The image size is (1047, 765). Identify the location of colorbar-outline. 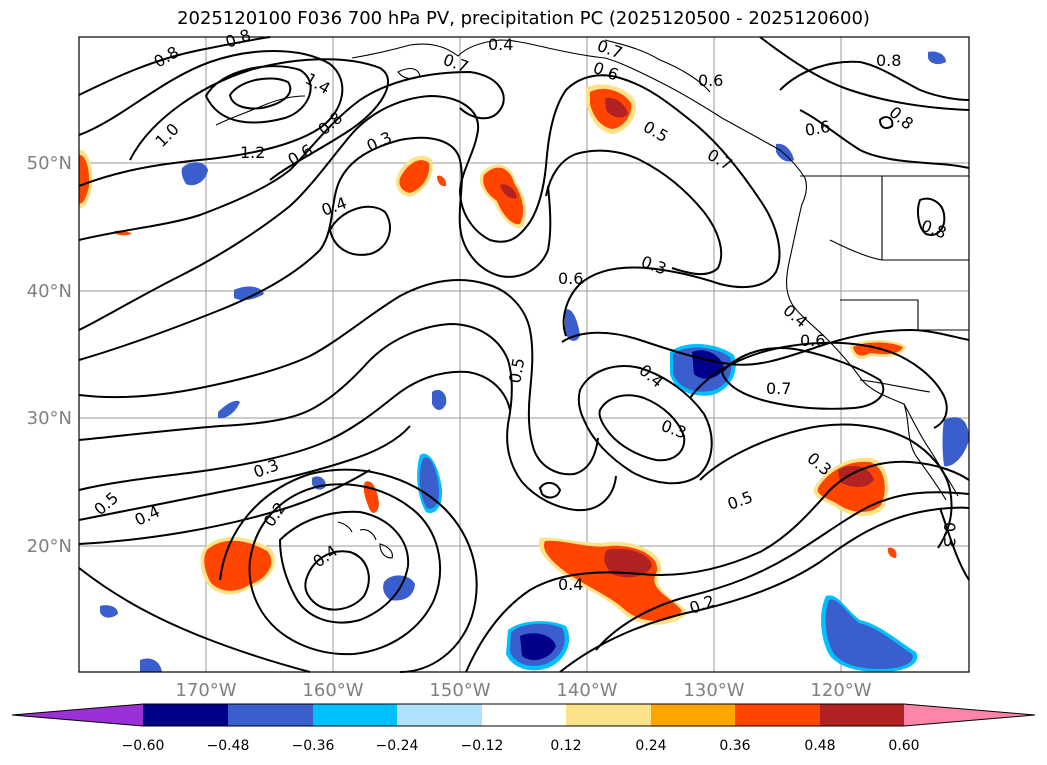
(523, 715).